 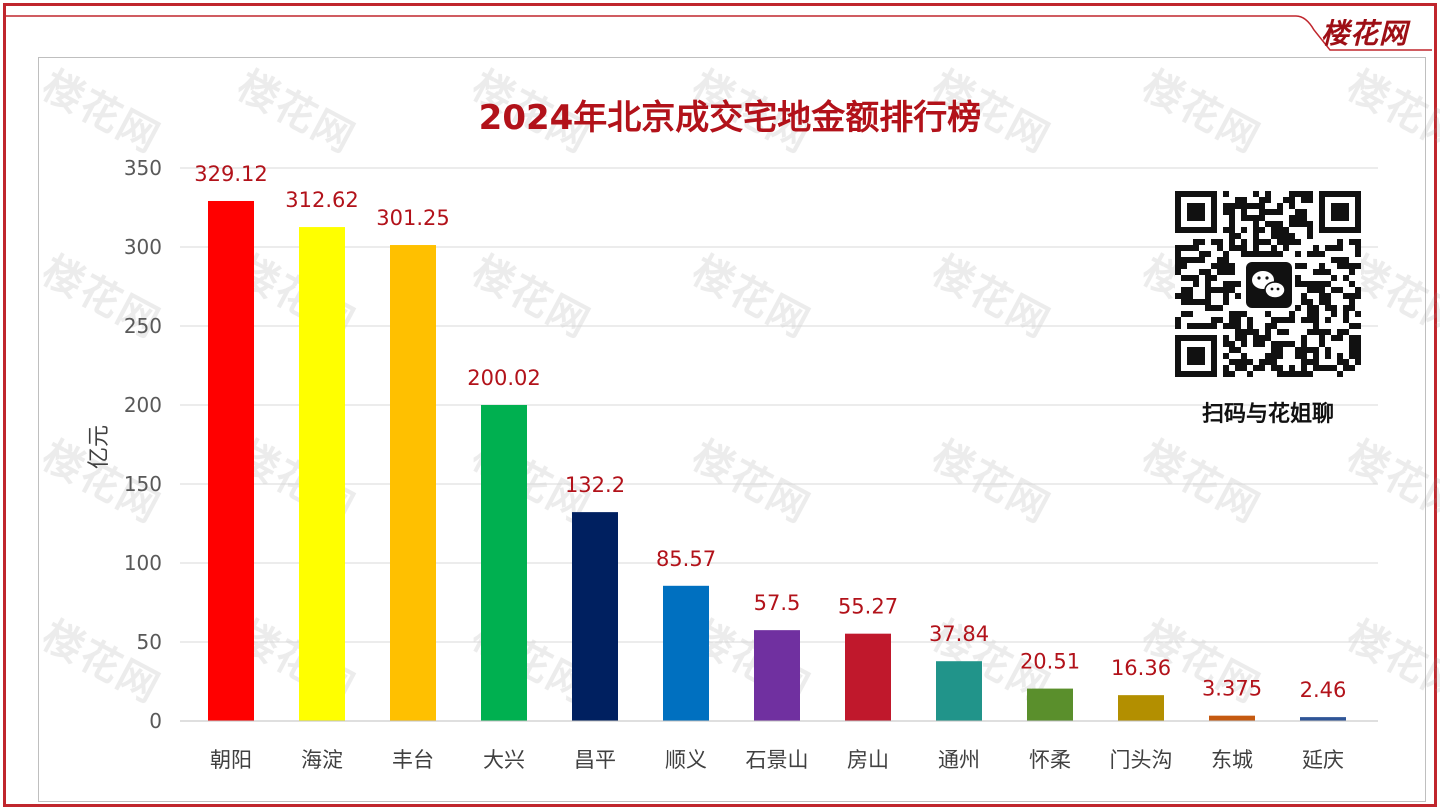 I want to click on x-tick-label: 石景山, so click(x=777, y=760).